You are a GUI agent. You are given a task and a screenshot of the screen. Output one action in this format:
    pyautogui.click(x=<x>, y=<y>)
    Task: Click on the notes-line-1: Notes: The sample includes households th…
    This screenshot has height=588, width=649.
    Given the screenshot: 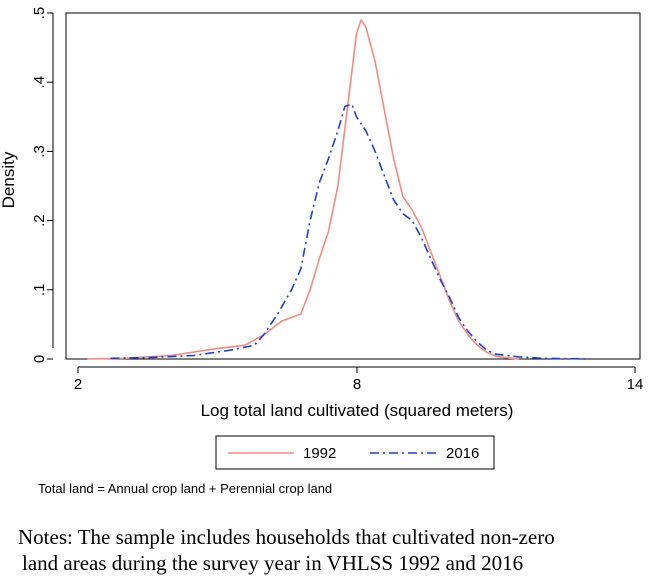 What is the action you would take?
    pyautogui.click(x=286, y=537)
    